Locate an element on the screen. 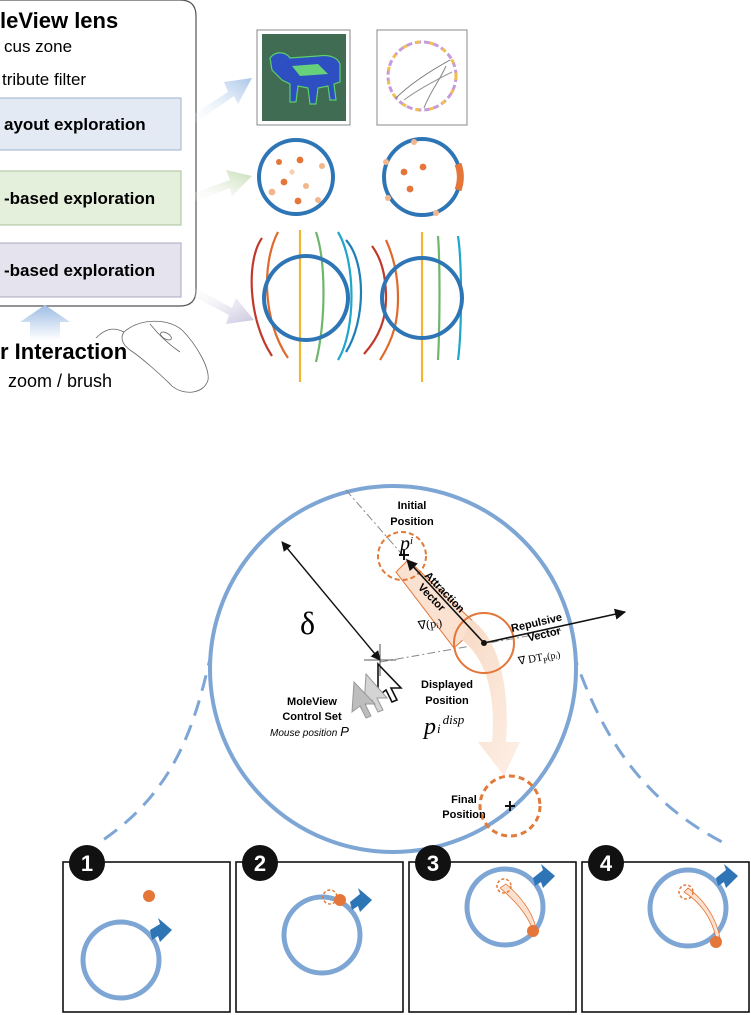 The image size is (751, 1015). delta-radius-arrow is located at coordinates (331, 601).